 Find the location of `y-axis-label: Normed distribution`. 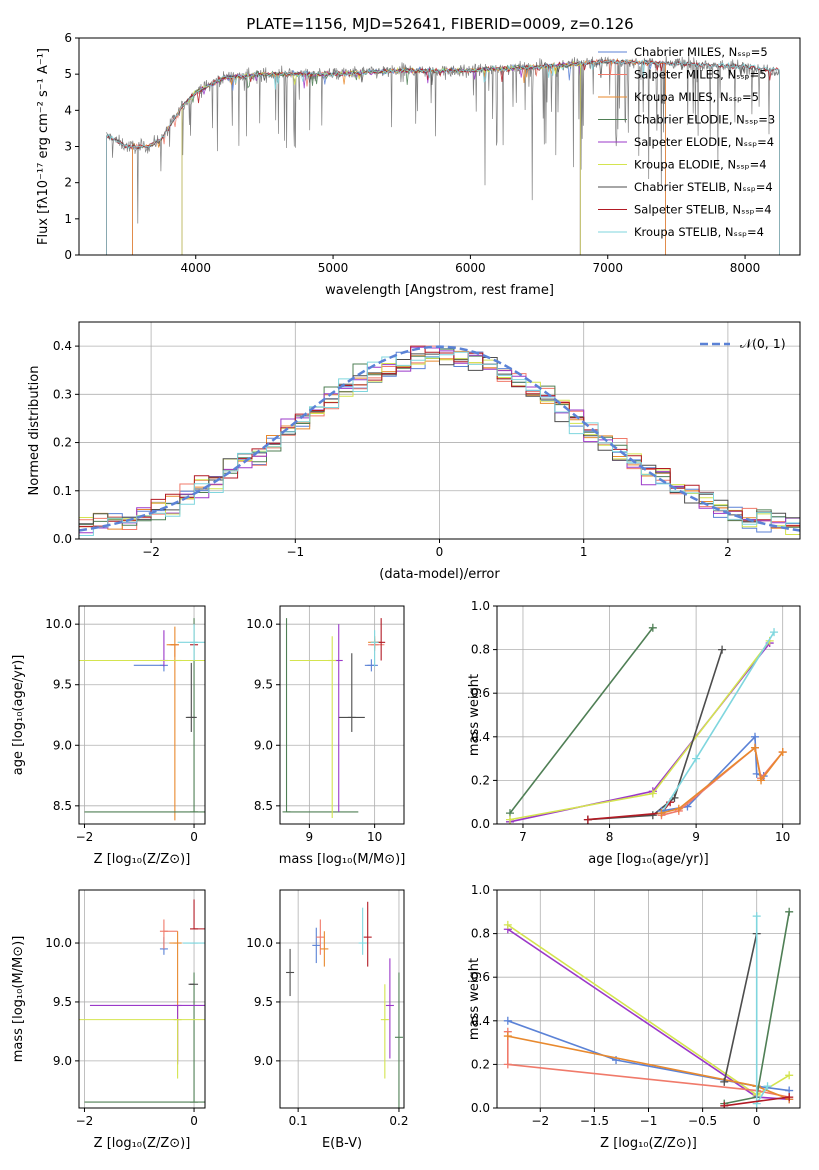

y-axis-label: Normed distribution is located at coordinates (34, 431).